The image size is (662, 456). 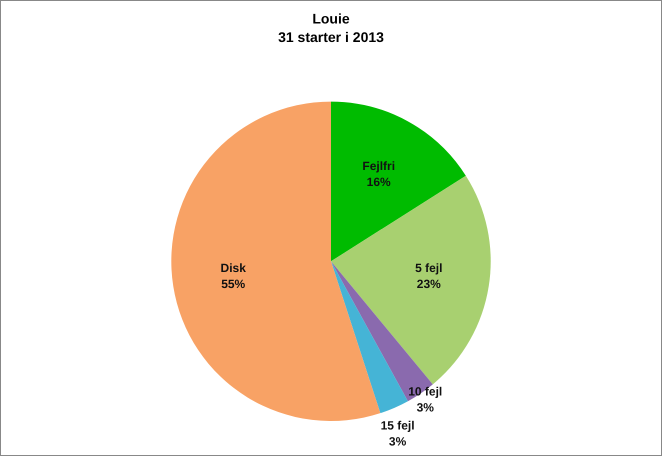 What do you see at coordinates (331, 18) in the screenshot?
I see `chart-title: Louie` at bounding box center [331, 18].